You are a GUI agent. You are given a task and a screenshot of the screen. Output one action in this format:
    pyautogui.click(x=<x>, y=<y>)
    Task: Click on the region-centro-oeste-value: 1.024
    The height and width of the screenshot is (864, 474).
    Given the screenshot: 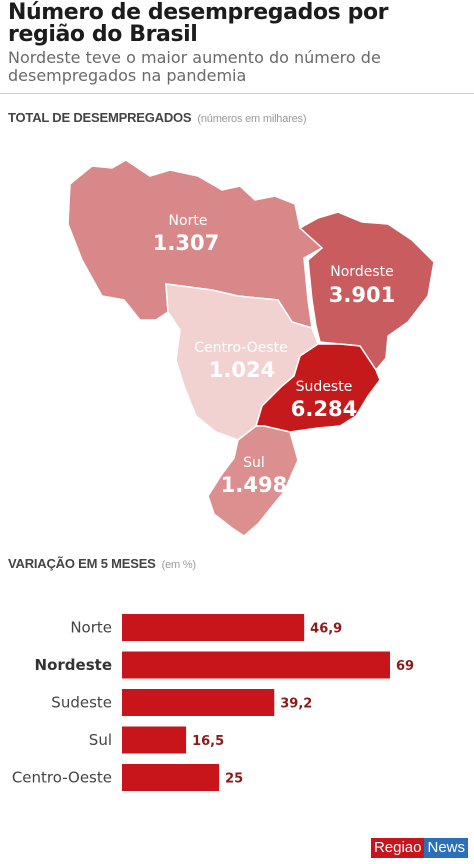 What is the action you would take?
    pyautogui.click(x=242, y=370)
    